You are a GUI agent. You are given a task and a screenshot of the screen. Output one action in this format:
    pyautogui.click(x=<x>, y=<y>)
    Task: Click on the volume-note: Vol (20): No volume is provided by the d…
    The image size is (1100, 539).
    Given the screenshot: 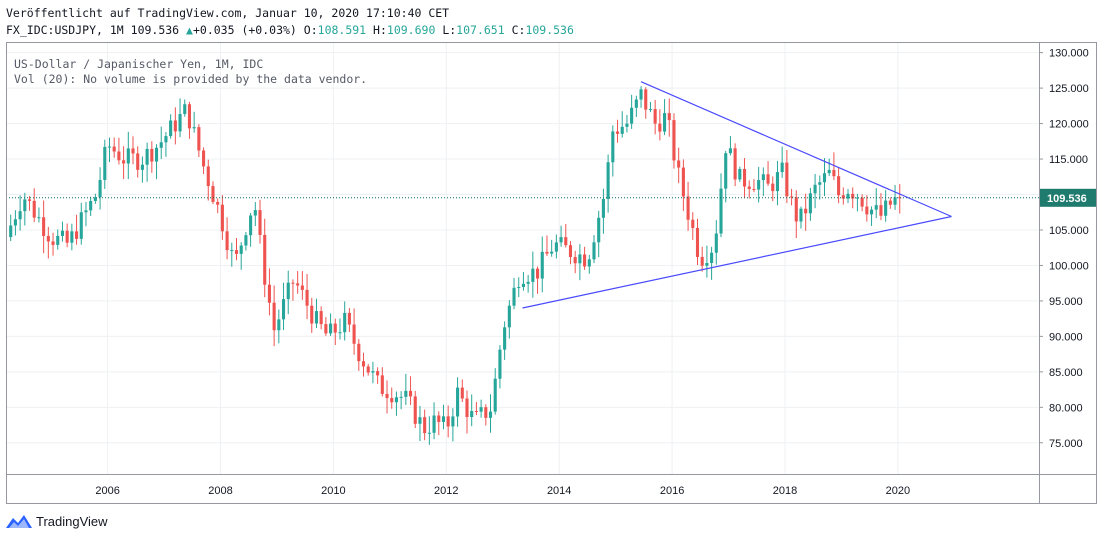 What is the action you would take?
    pyautogui.click(x=191, y=79)
    